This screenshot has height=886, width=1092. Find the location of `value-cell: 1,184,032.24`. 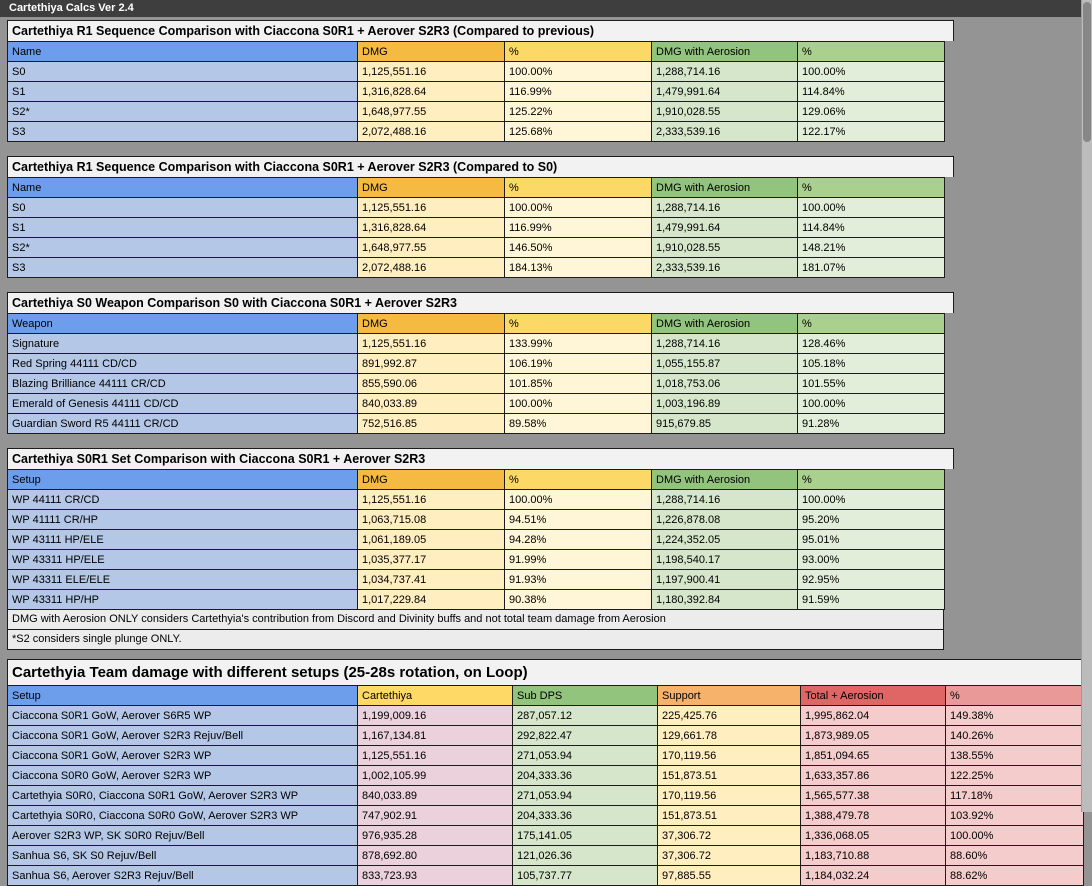

value-cell: 1,184,032.24 is located at coordinates (873, 875).